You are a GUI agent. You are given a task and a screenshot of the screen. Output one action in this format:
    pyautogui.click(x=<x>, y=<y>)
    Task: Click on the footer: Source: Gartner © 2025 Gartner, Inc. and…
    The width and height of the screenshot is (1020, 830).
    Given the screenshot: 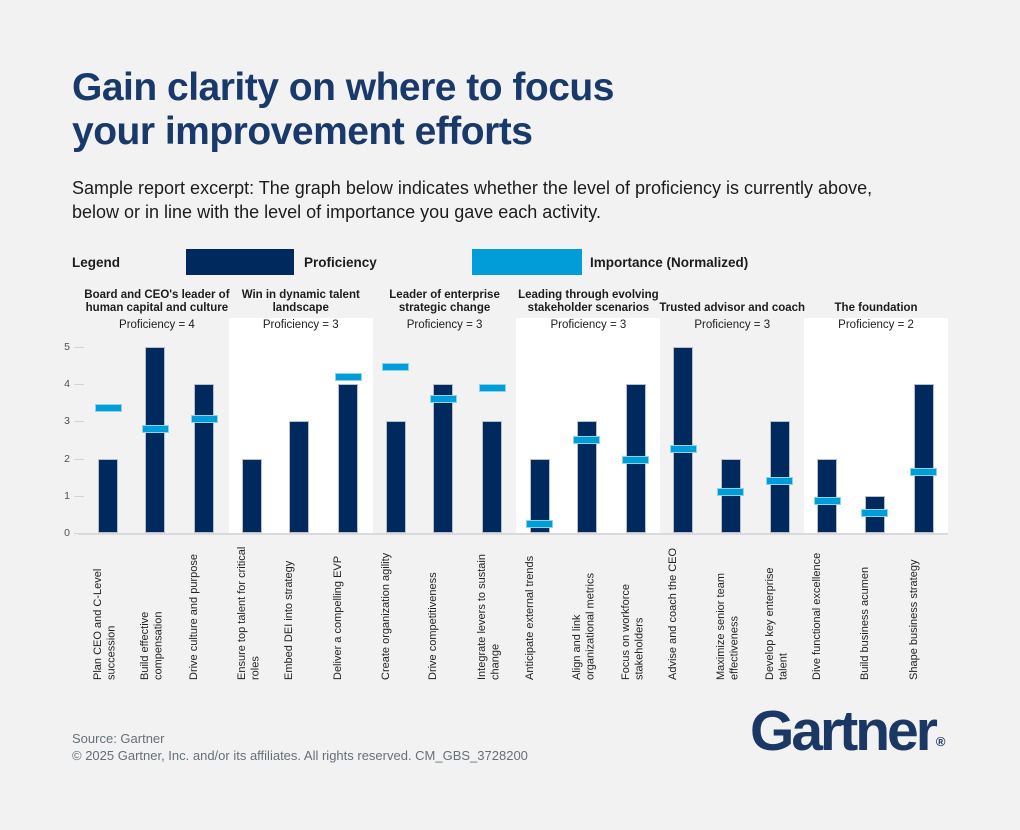 What is the action you would take?
    pyautogui.click(x=300, y=748)
    